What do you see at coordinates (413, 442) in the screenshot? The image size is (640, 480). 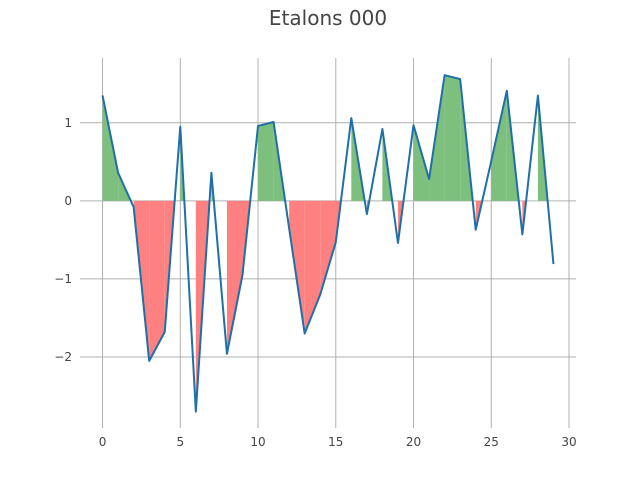 I see `x-tick-label: 20` at bounding box center [413, 442].